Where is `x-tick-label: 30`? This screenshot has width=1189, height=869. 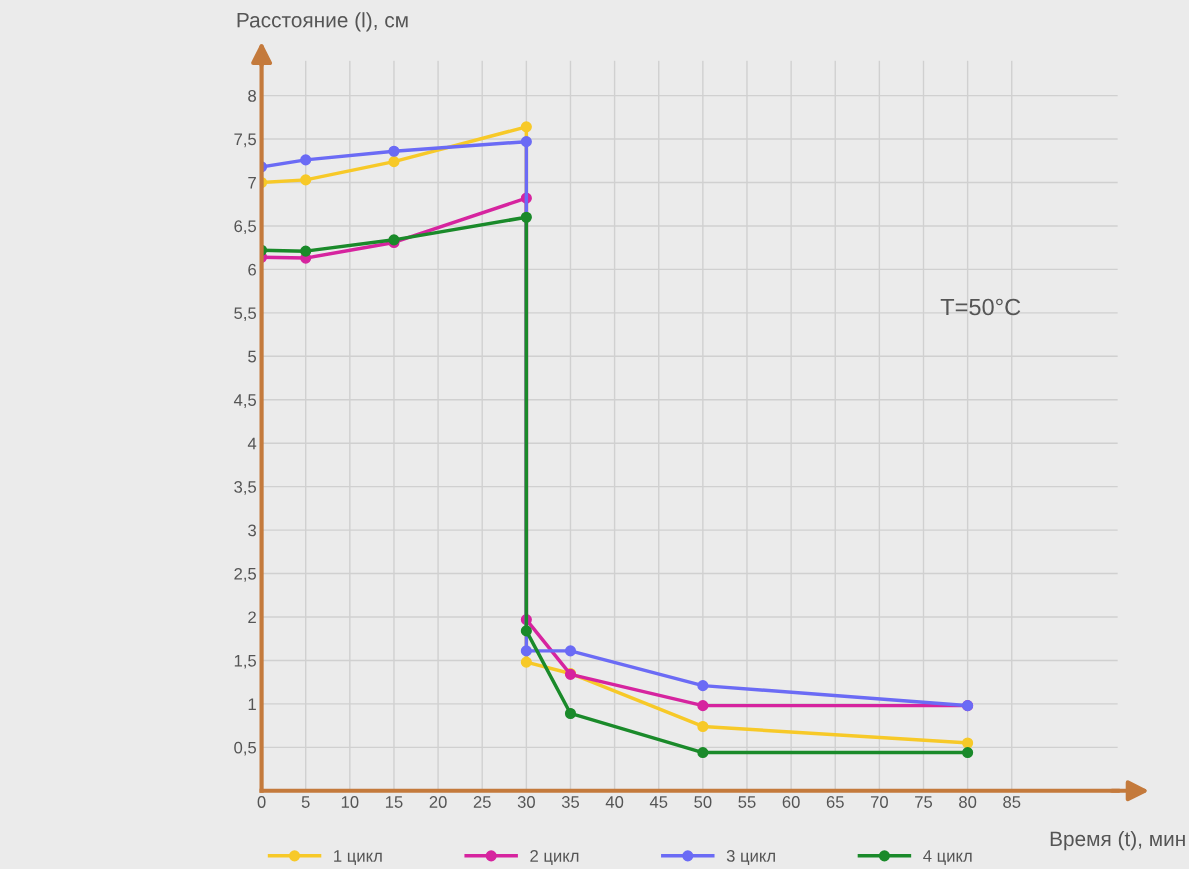
x-tick-label: 30 is located at coordinates (526, 802).